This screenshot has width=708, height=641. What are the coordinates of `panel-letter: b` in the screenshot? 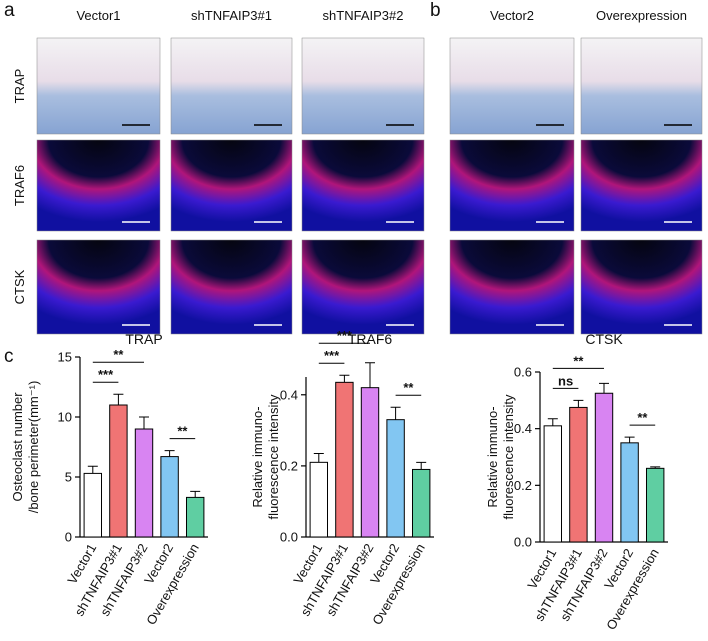 It's located at (435, 10).